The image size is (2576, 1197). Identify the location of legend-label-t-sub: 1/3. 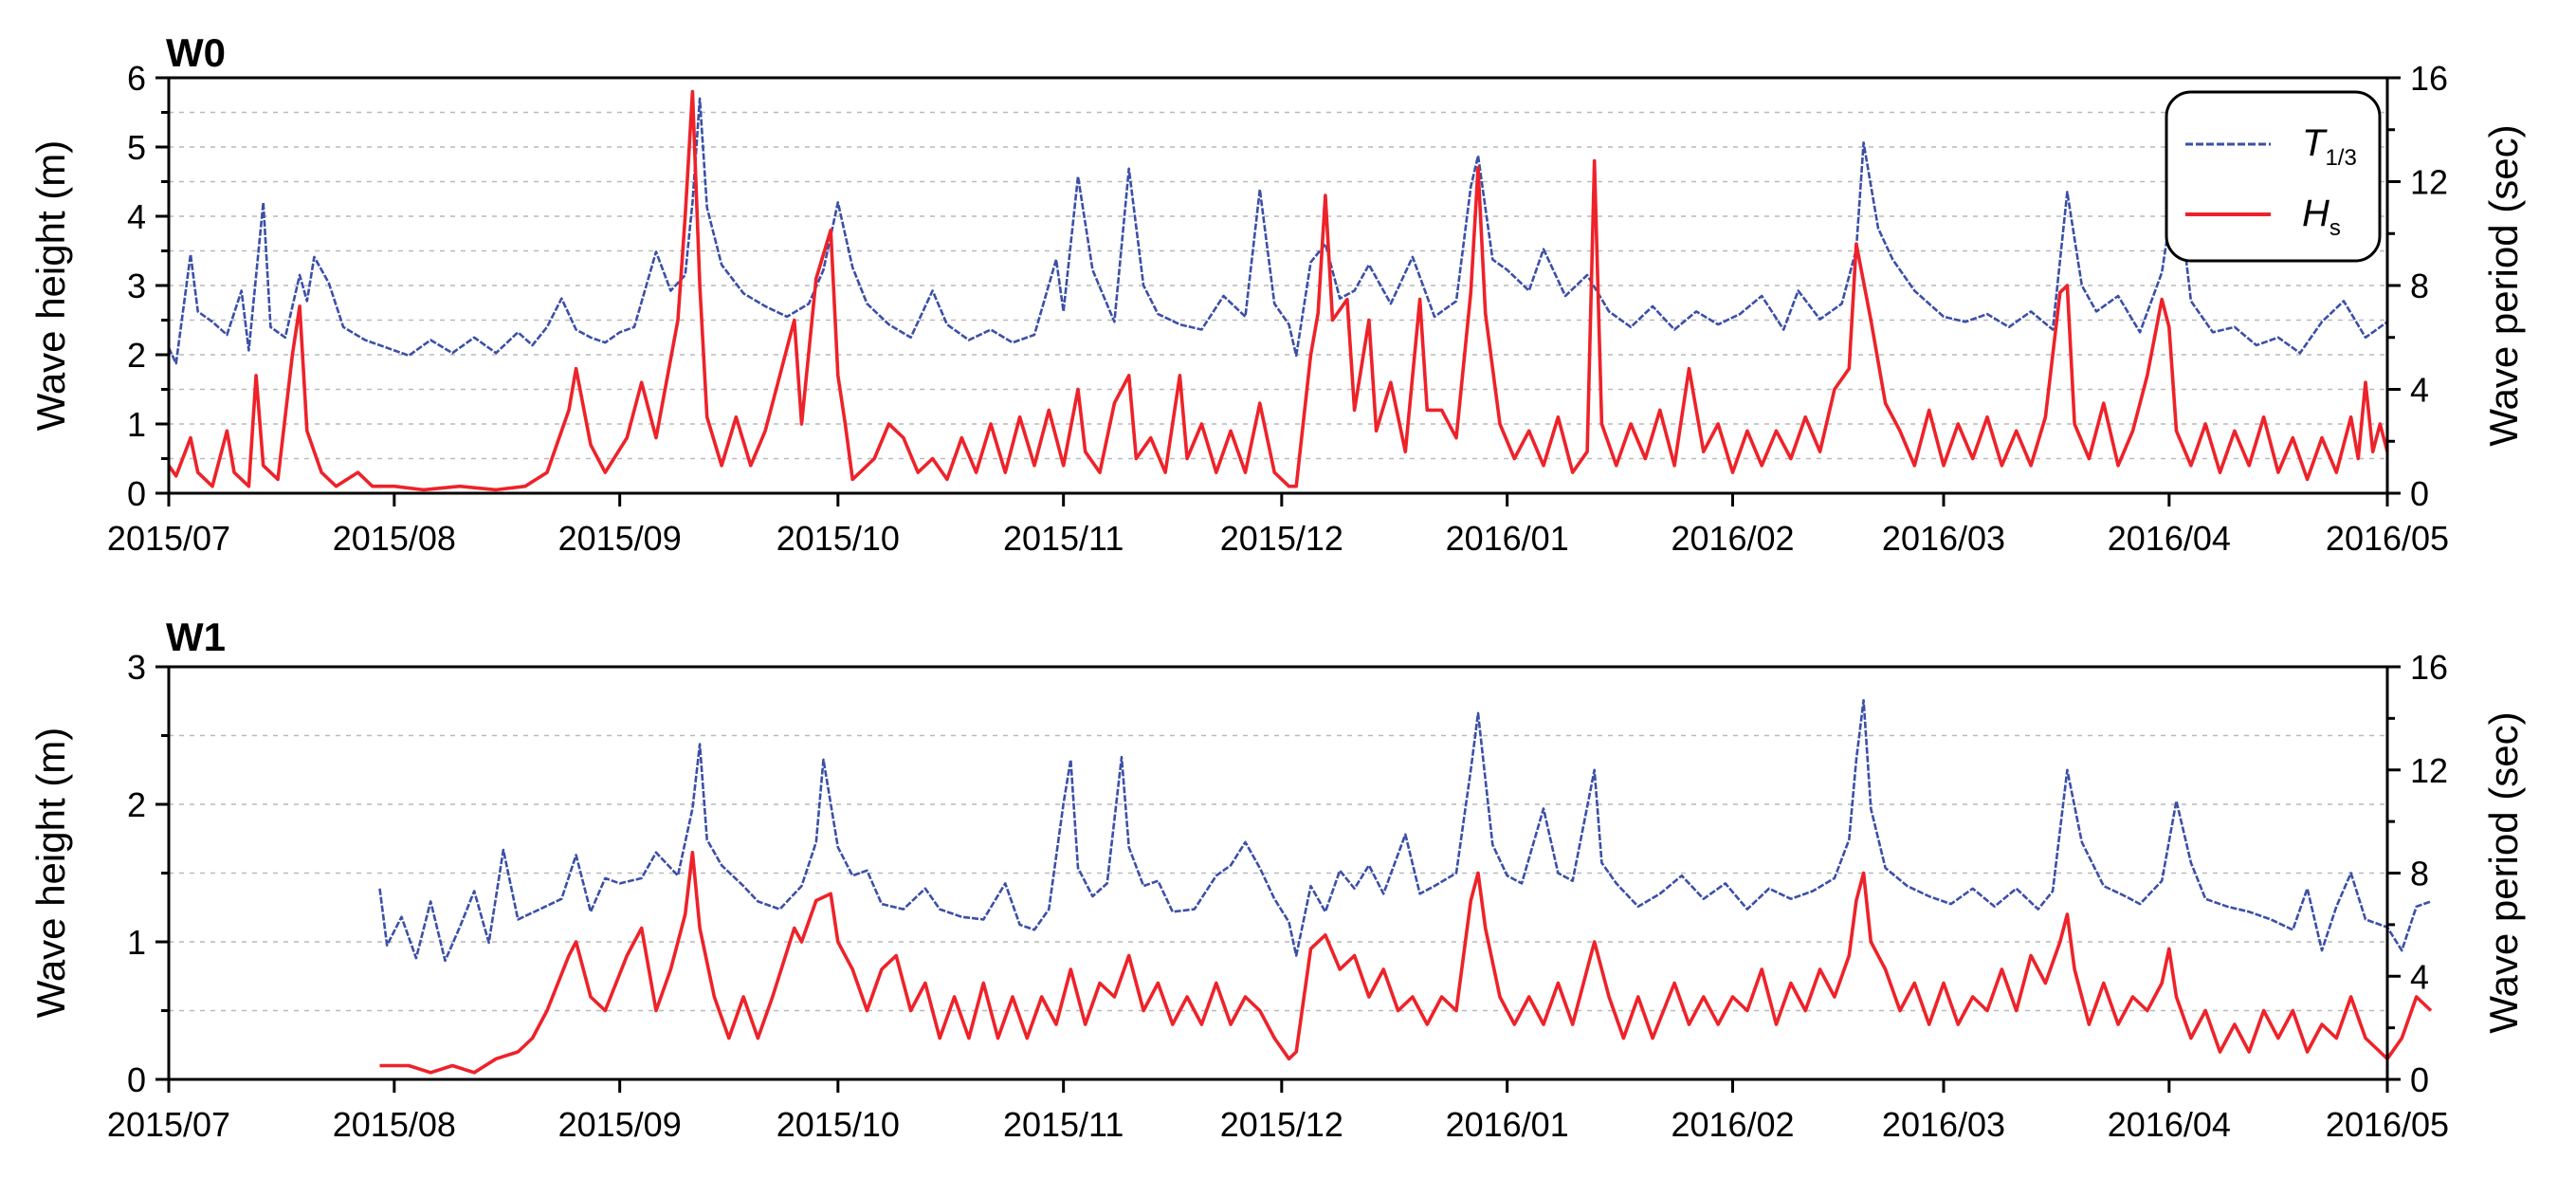
(2340, 158).